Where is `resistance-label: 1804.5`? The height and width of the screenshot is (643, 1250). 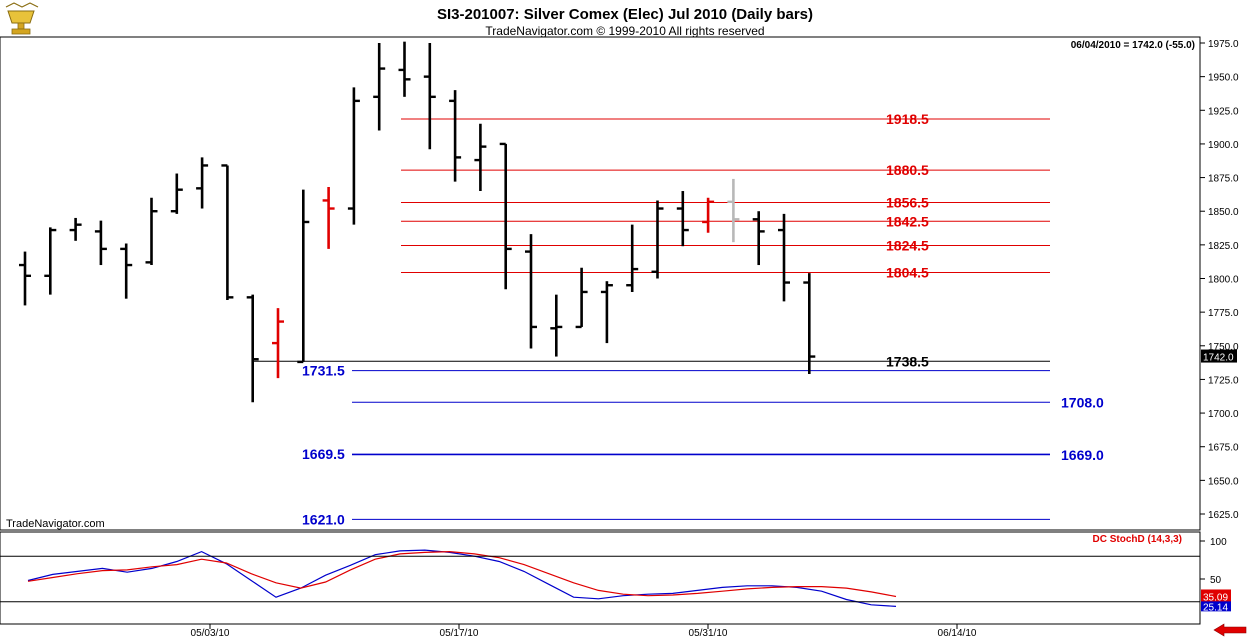 resistance-label: 1804.5 is located at coordinates (907, 272).